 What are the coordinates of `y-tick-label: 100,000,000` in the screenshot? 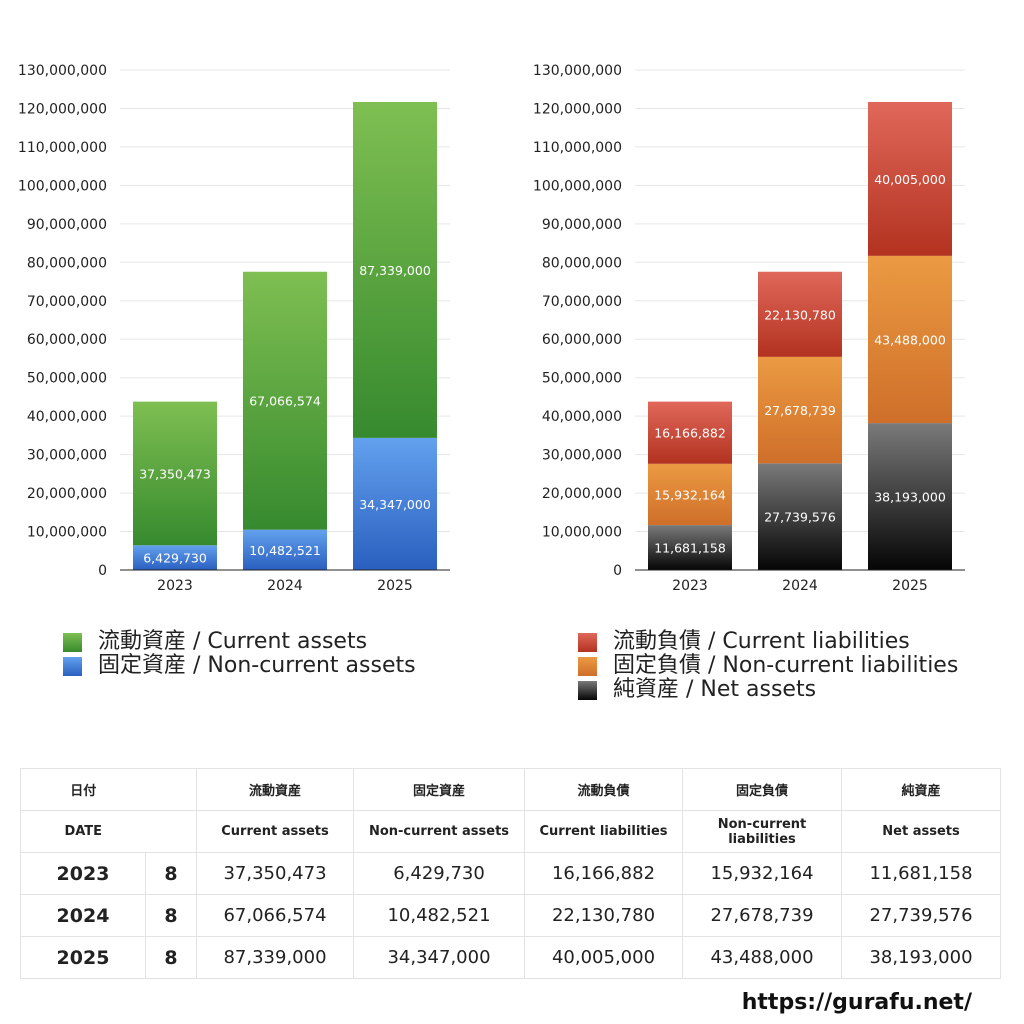 It's located at (62, 186).